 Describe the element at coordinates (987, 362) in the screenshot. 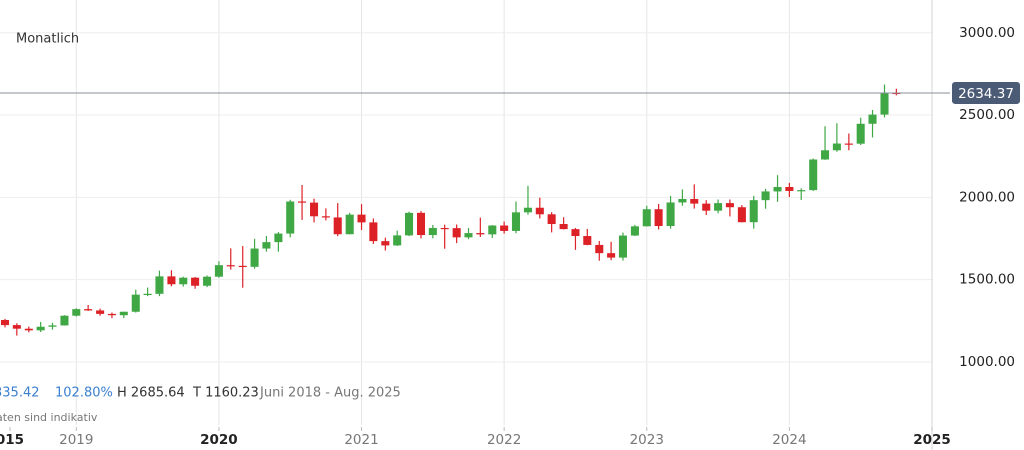

I see `y-tick-label: 1000.00` at that location.